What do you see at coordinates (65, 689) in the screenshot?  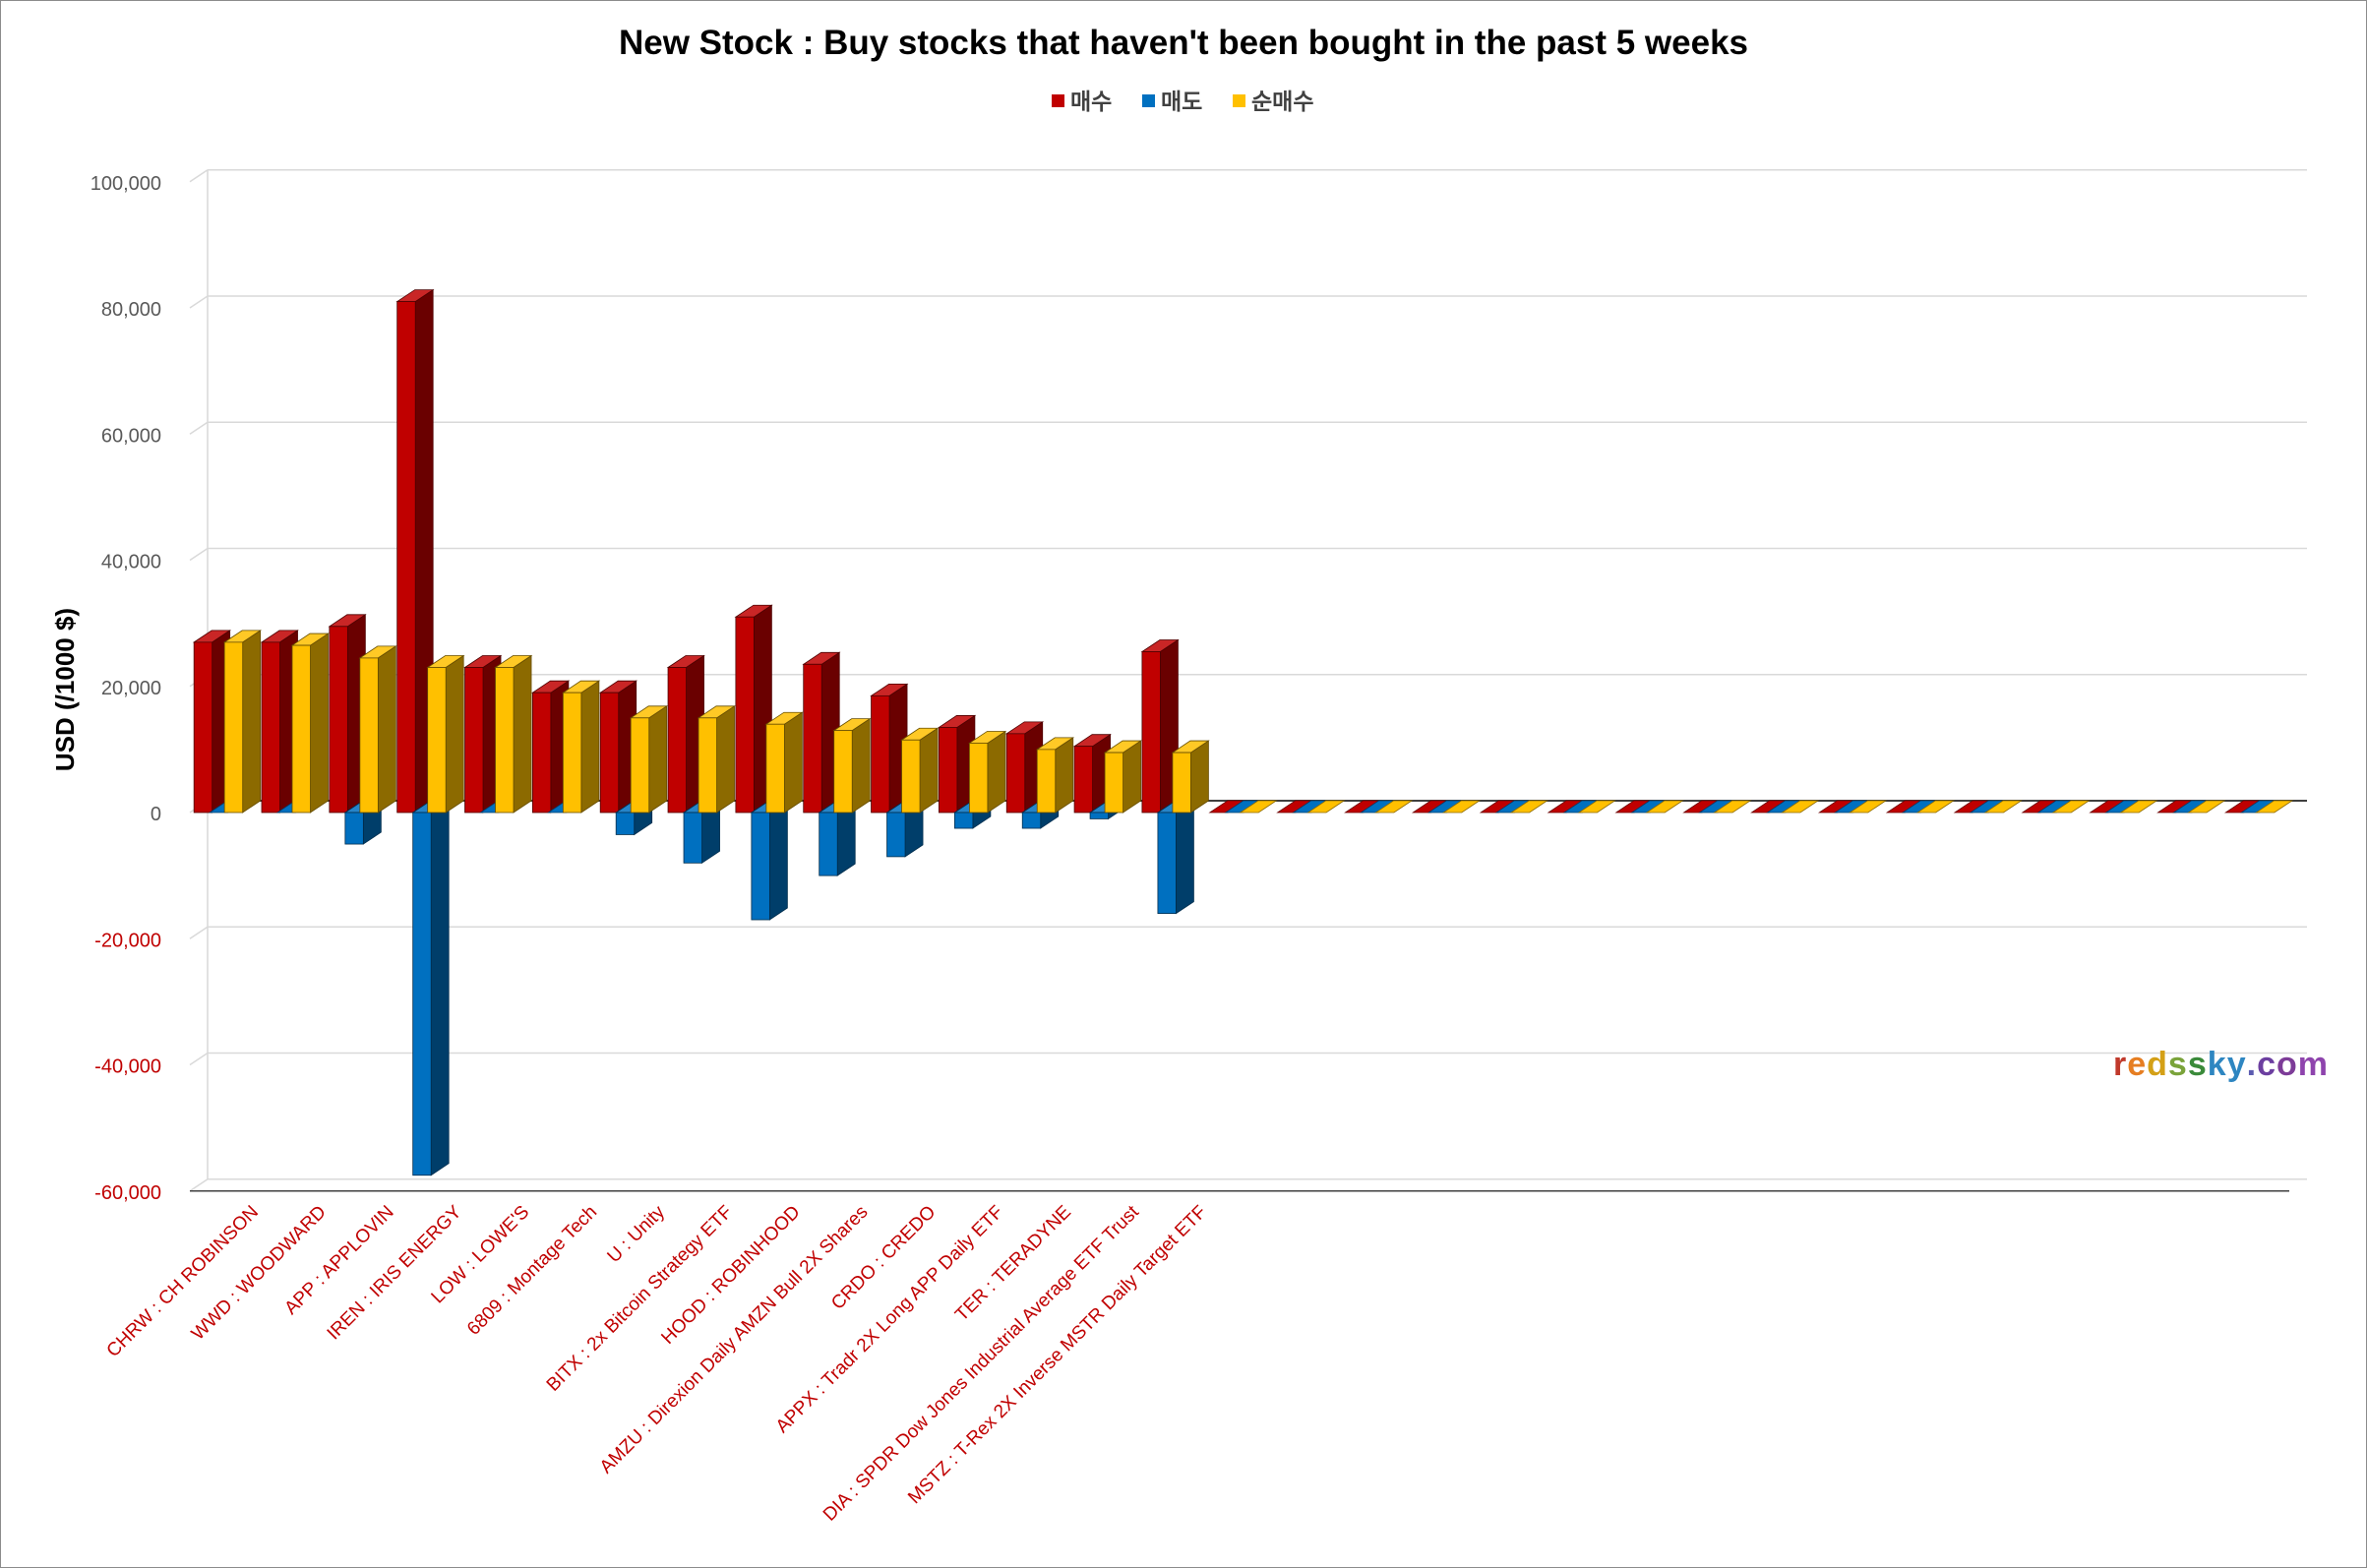 I see `y-axis-label: USD (/1000 $)` at bounding box center [65, 689].